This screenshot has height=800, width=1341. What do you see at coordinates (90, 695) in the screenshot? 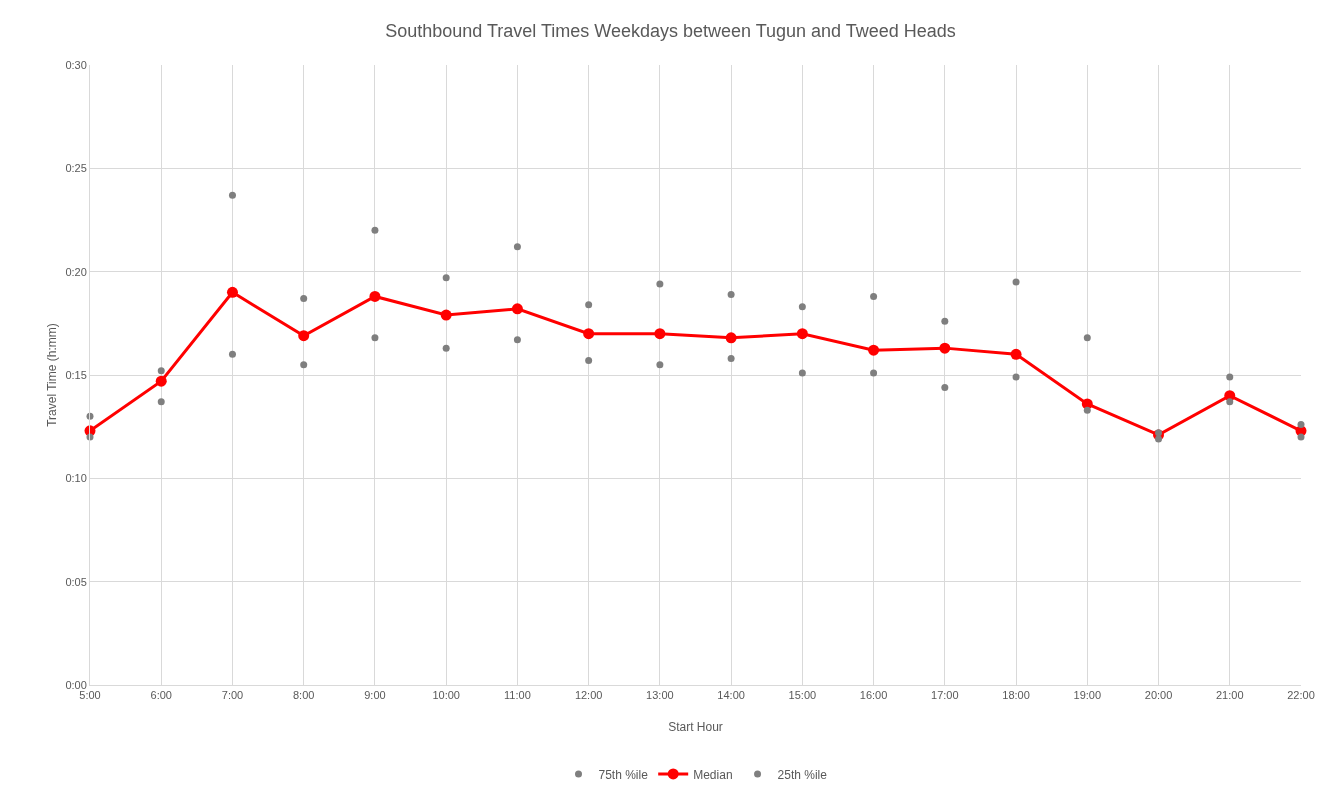
I see `x-tick-label: 5:00` at bounding box center [90, 695].